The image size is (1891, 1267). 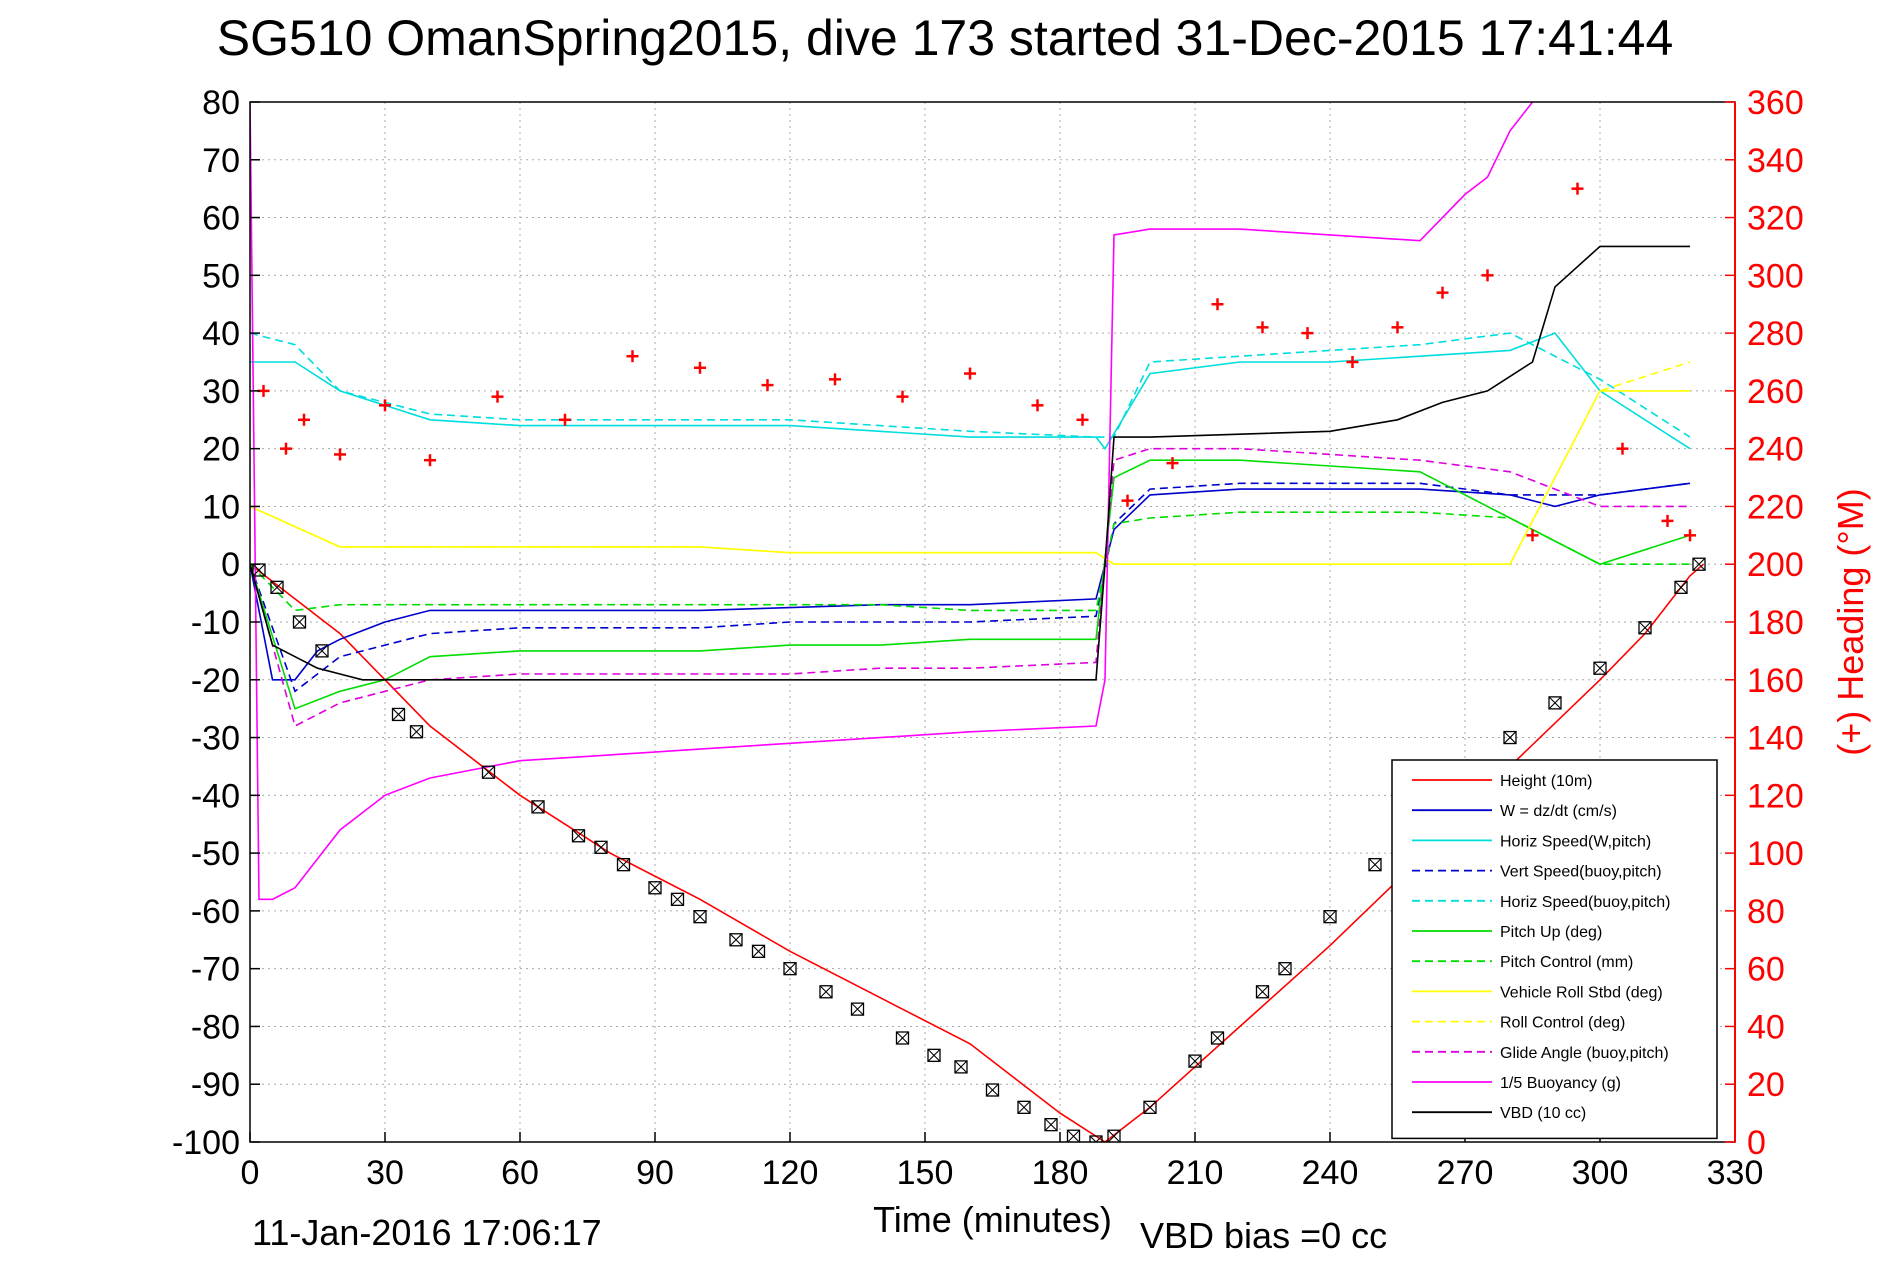 I want to click on legend-box, so click(x=1554, y=949).